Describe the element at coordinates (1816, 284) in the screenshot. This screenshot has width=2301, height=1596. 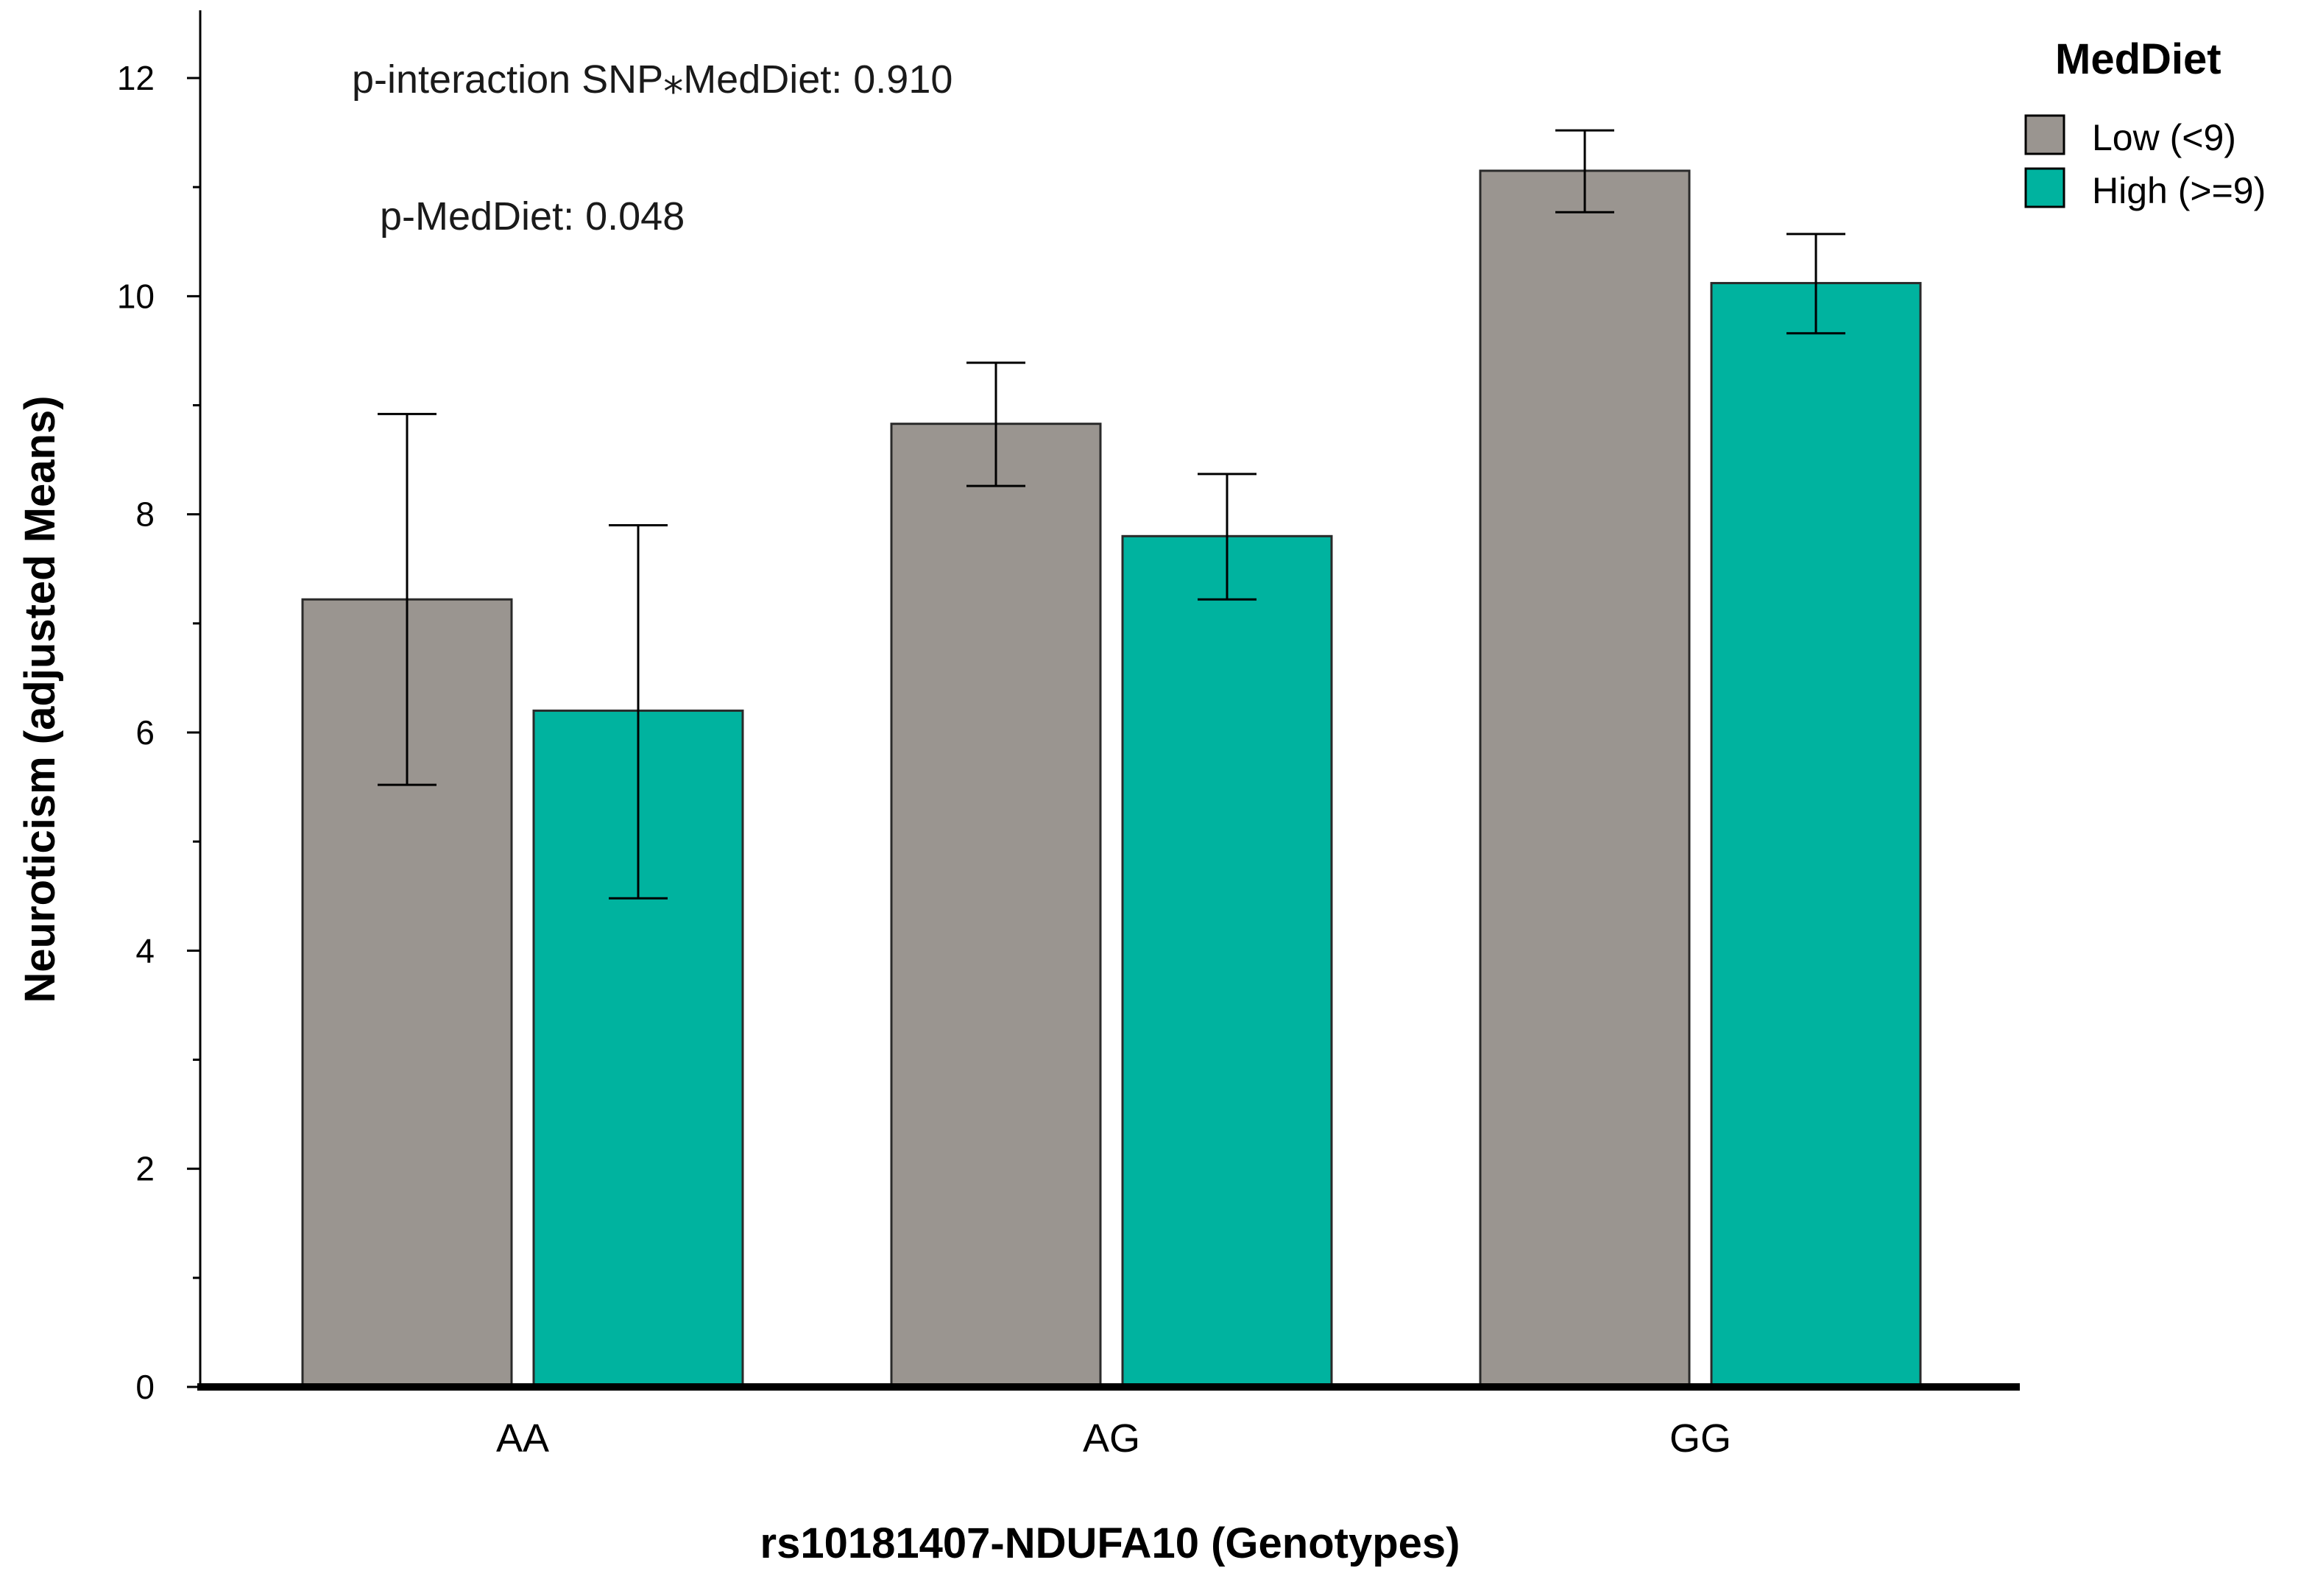
I see `error-bar-high-gg` at that location.